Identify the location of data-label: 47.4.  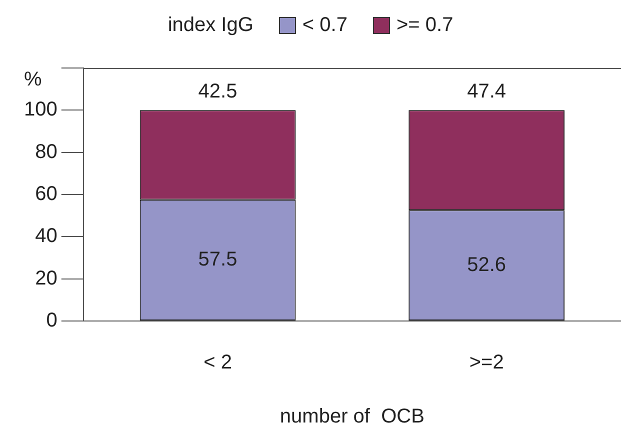
(486, 91).